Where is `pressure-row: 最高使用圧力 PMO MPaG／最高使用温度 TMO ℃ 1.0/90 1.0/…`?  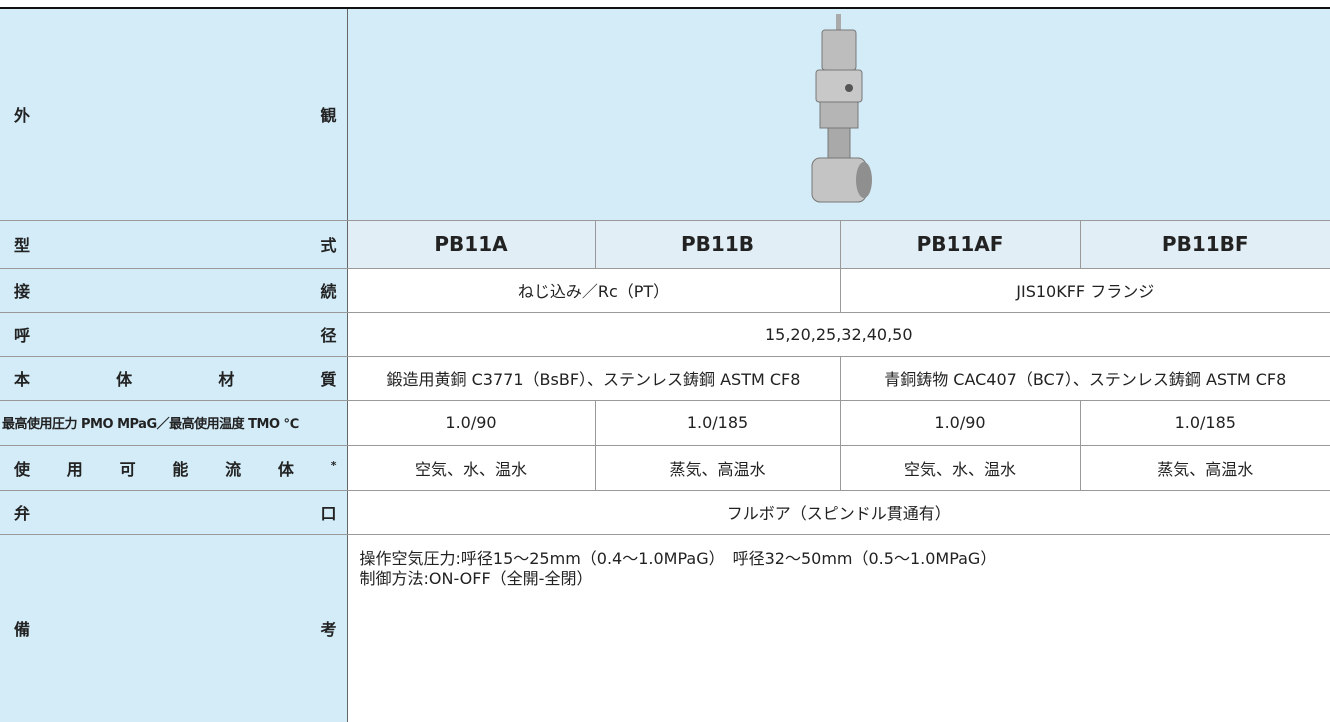
pressure-row: 最高使用圧力 PMO MPaG／最高使用温度 TMO ℃ 1.0/90 1.0/… is located at coordinates (665, 423).